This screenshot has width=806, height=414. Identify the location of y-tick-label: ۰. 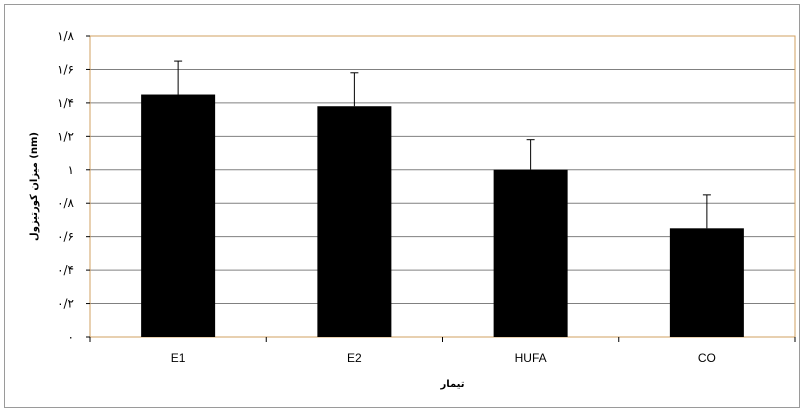
(71, 337).